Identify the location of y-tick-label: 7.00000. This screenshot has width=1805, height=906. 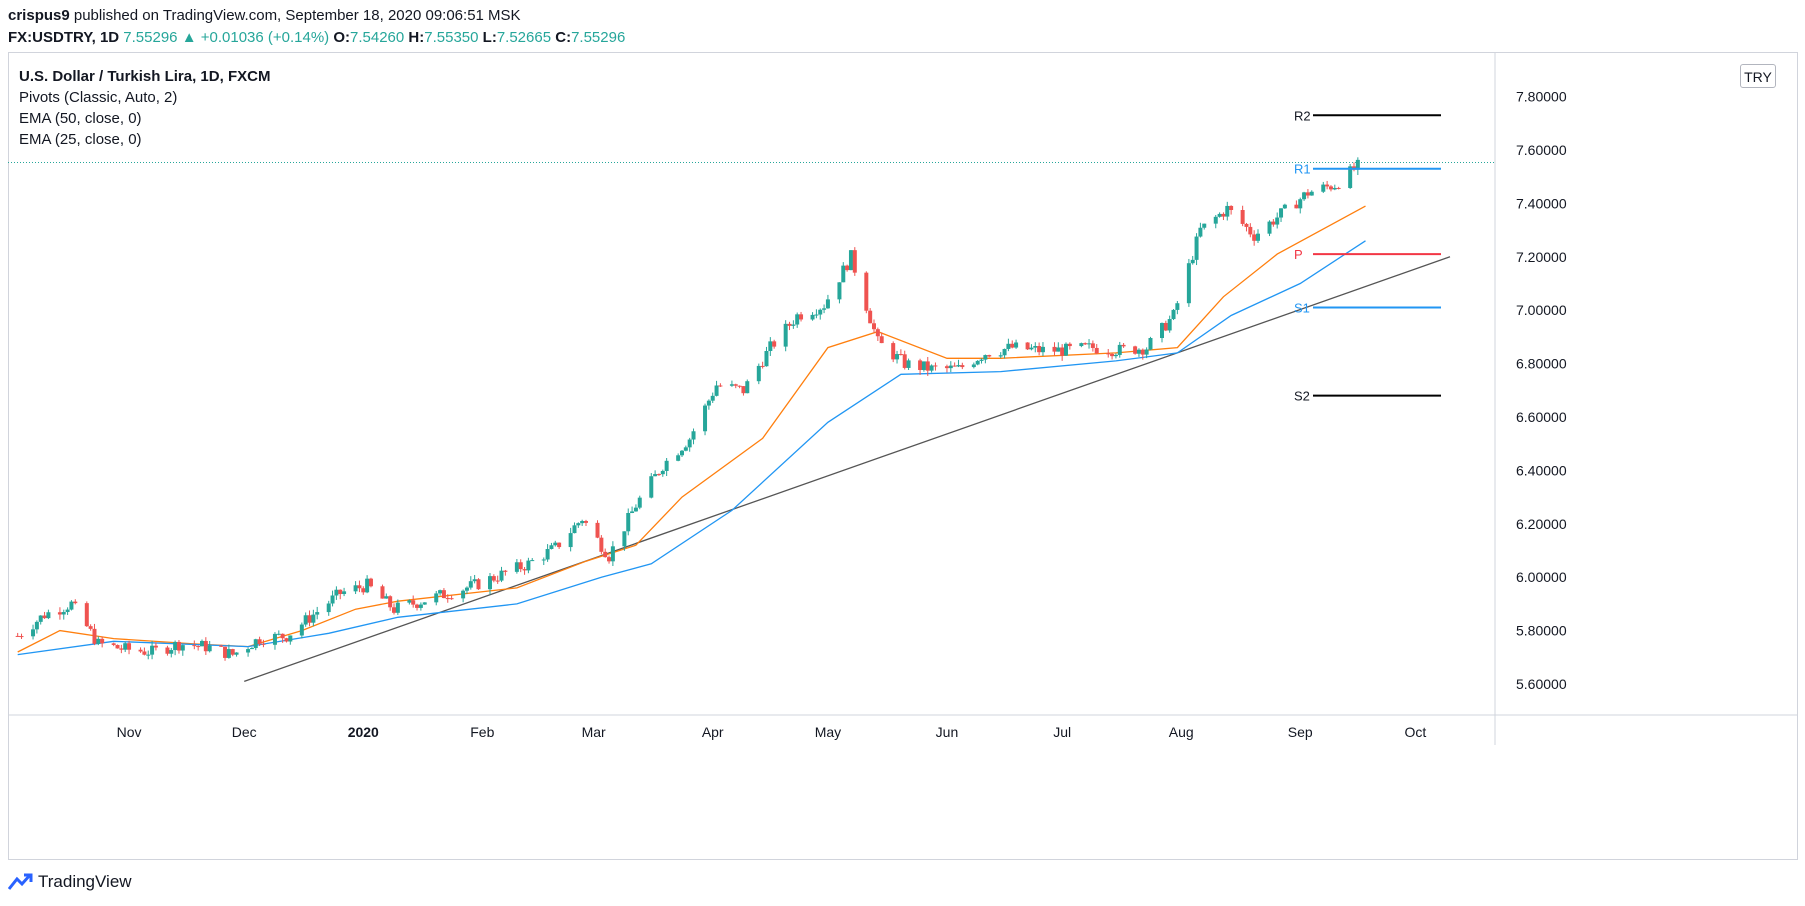
(1541, 310).